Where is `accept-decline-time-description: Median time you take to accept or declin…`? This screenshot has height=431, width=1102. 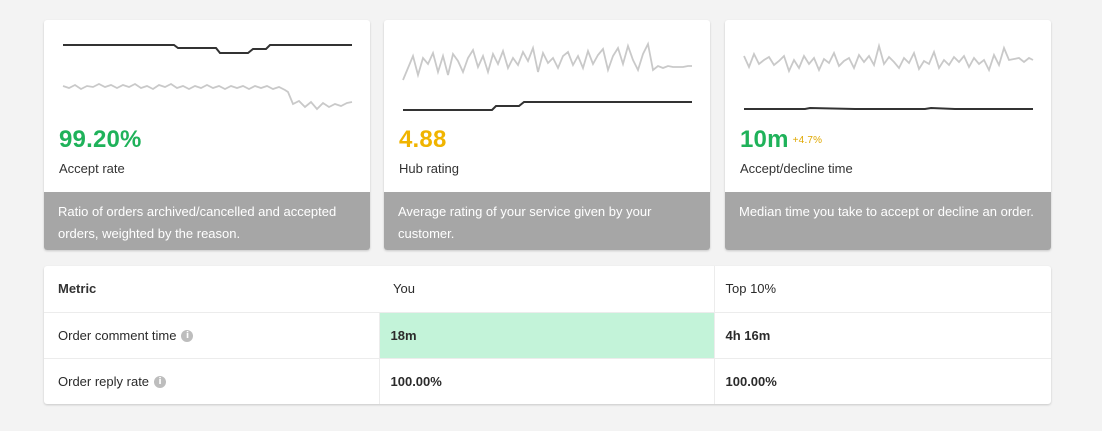 accept-decline-time-description: Median time you take to accept or declin… is located at coordinates (888, 221).